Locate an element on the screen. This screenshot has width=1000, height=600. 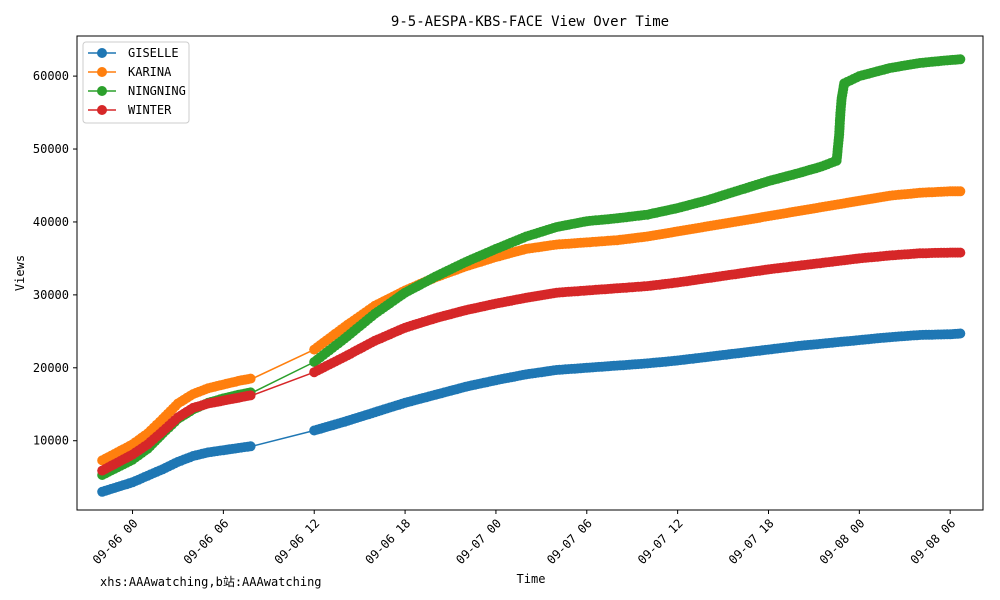
legend-item-ningning: NINGNING is located at coordinates (137, 91).